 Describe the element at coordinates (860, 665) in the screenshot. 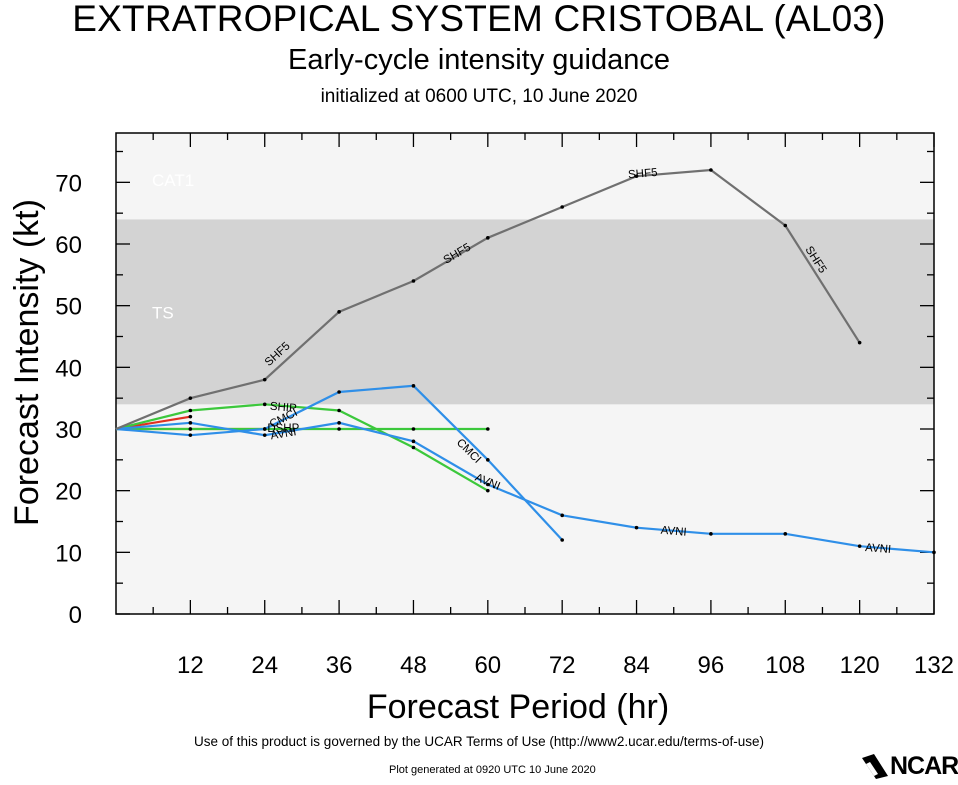

I see `x-tick-label: 120` at that location.